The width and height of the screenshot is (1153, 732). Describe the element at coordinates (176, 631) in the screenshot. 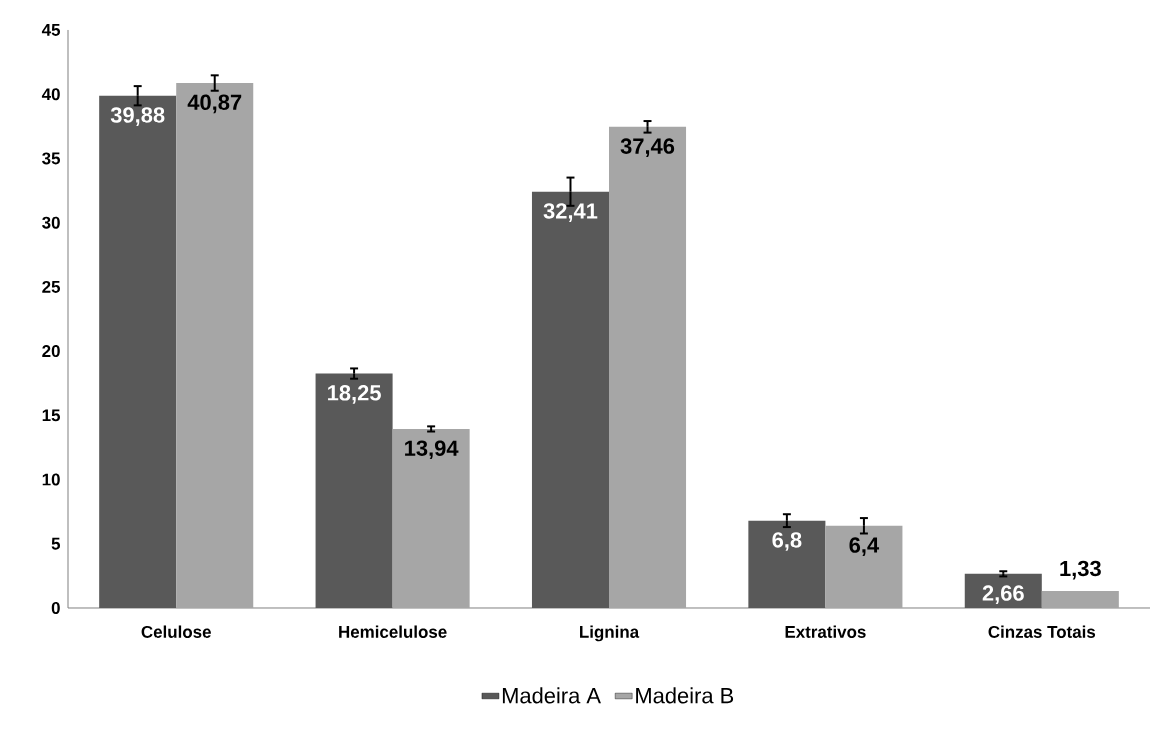

I see `x-tick-label: Celulose` at that location.